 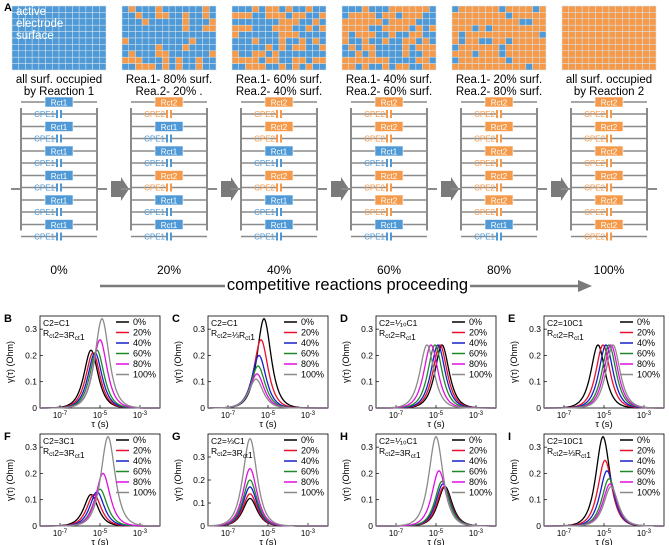 I want to click on surface-caption-1: Rea.1- 80% surf. Rea.2- 20% ., so click(x=169, y=86).